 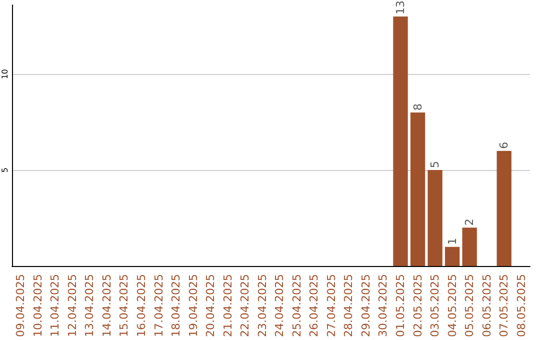 What do you see at coordinates (314, 306) in the screenshot?
I see `x-tick-label: 26.04.2025` at bounding box center [314, 306].